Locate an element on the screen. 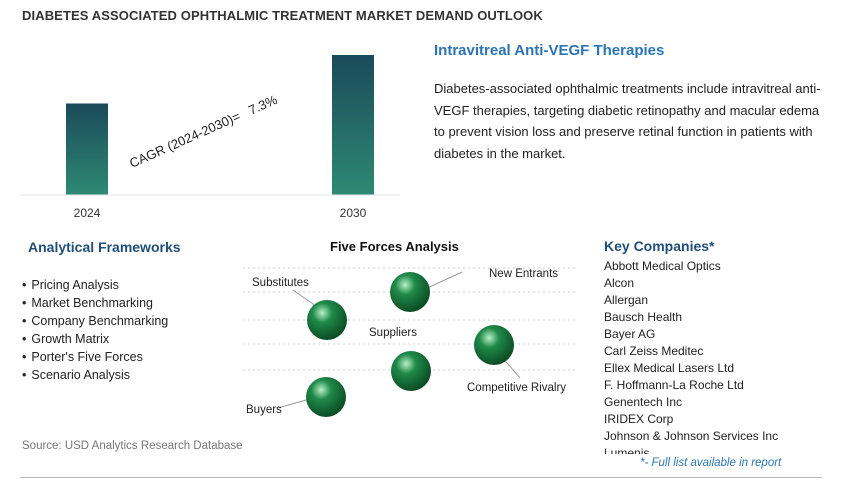 The image size is (842, 480). company-item: Carl Zeiss Meditec is located at coordinates (654, 351).